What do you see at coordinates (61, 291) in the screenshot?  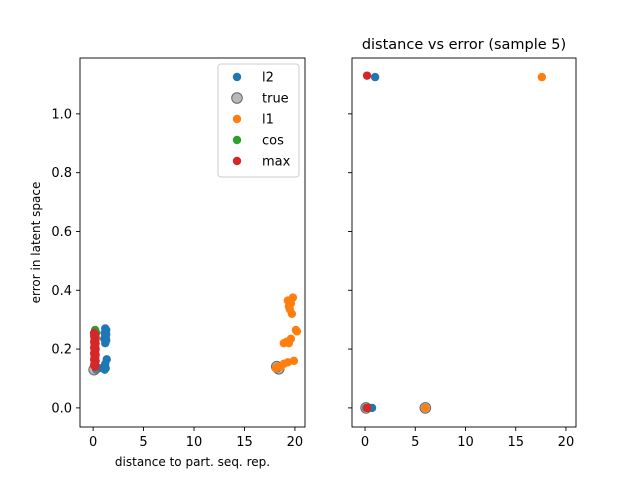 I see `y-tick-label: 0.4` at bounding box center [61, 291].